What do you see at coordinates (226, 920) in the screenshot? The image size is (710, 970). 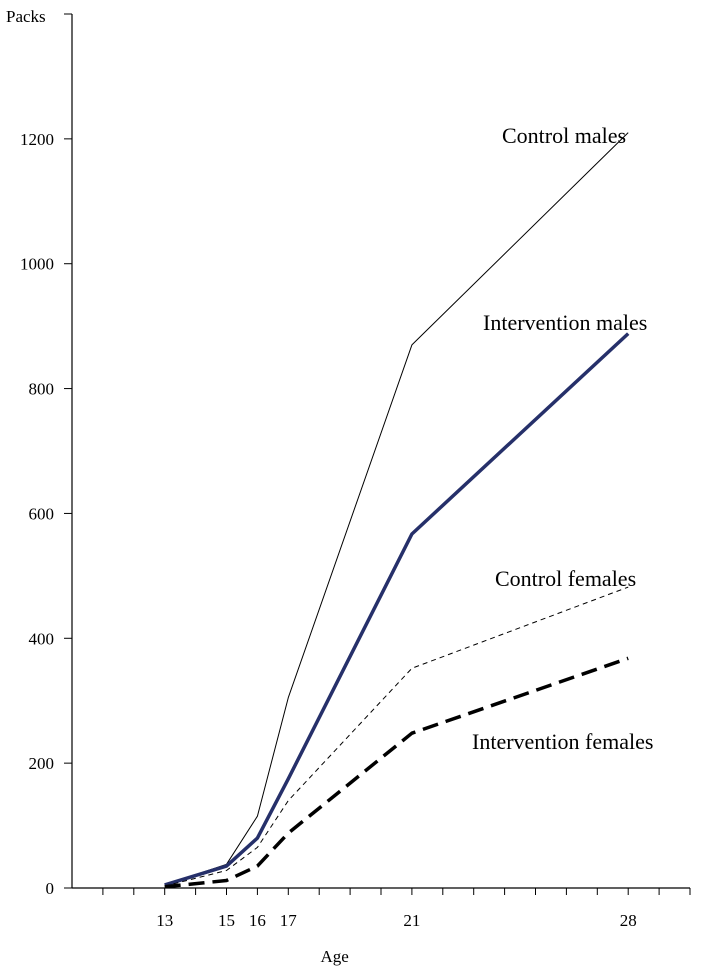 I see `x-tick-label: 15` at bounding box center [226, 920].